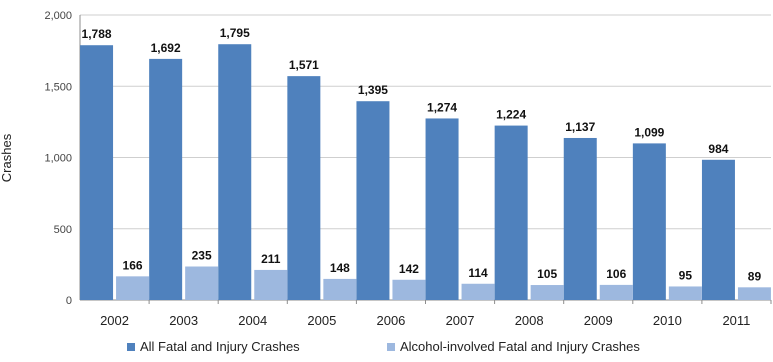 The width and height of the screenshot is (773, 362). Describe the element at coordinates (63, 230) in the screenshot. I see `y-tick-label: 500` at that location.